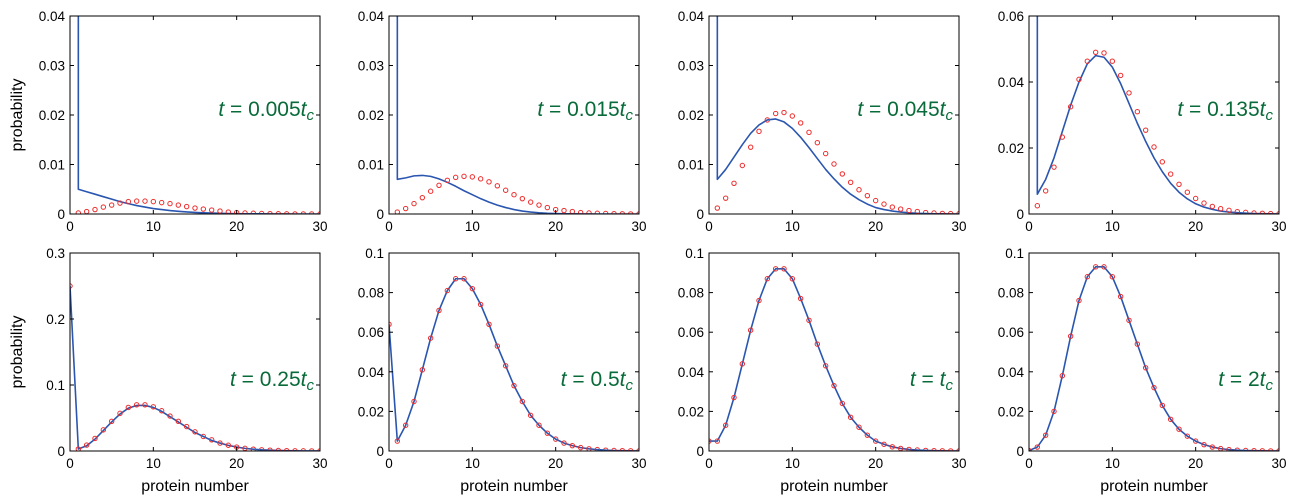 The image size is (1301, 504). I want to click on axes-frame, so click(834, 352).